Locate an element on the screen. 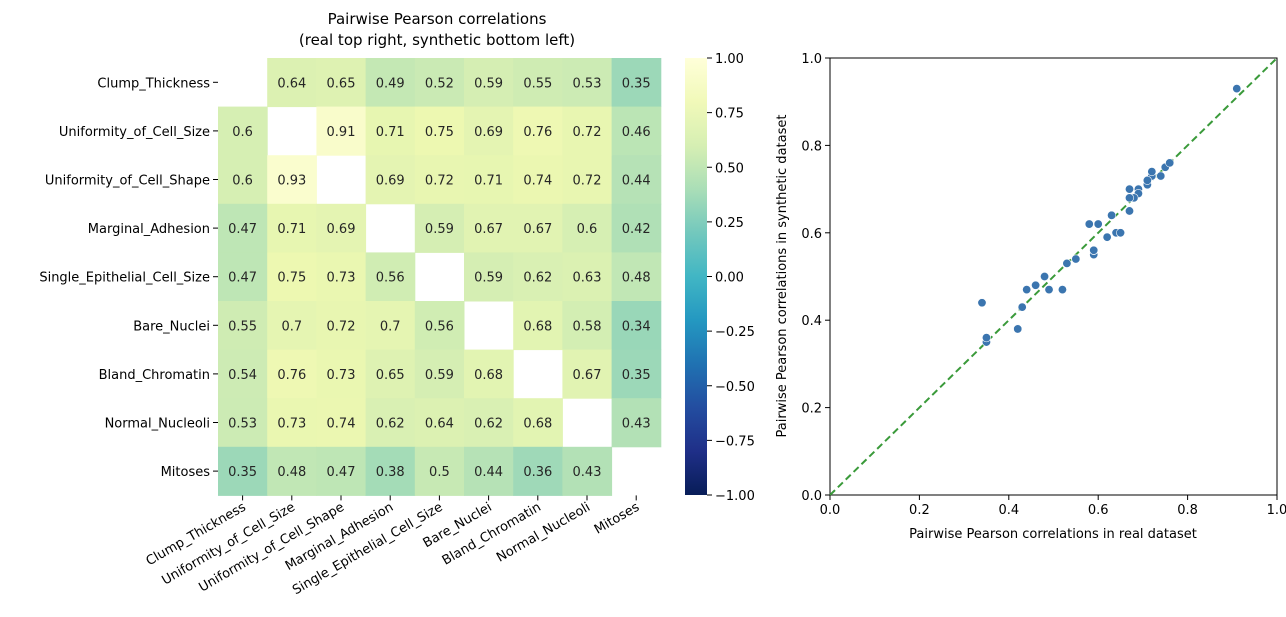 The image size is (1286, 617). heatmap-cell-label: 0.74 is located at coordinates (537, 181).